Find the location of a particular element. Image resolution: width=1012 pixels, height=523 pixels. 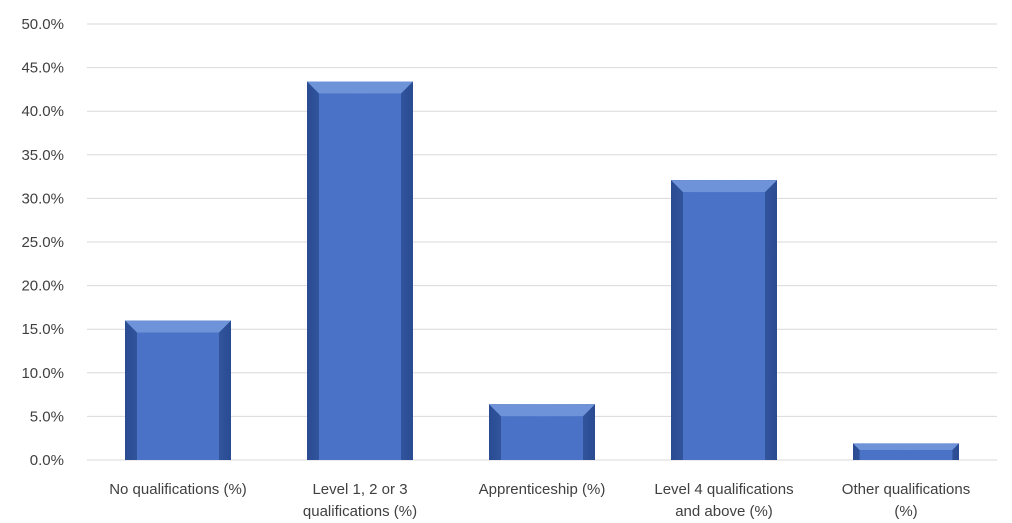

x-category-label: Level 1, 2 or 3 qualifications (%) is located at coordinates (360, 500).